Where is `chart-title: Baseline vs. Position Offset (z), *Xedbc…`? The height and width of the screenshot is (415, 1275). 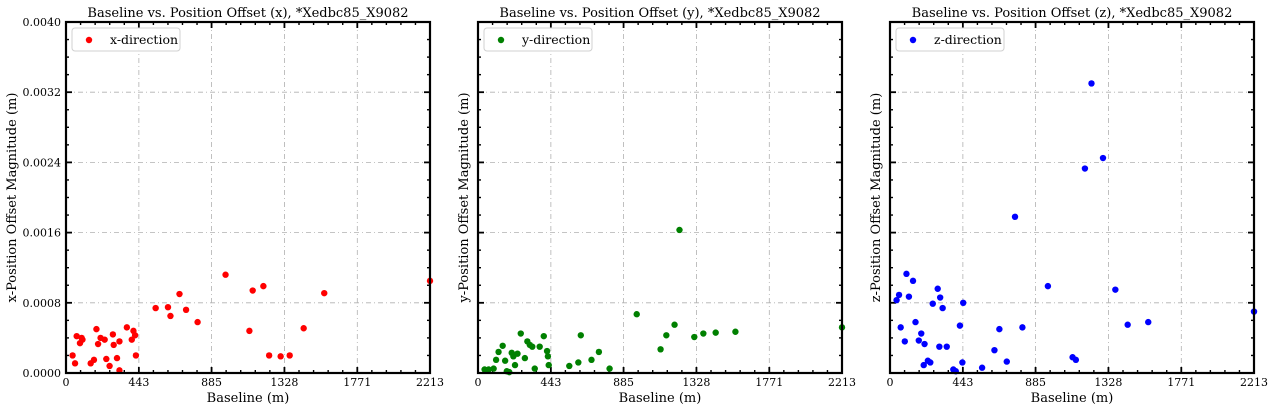
chart-title: Baseline vs. Position Offset (z), *Xedbc… is located at coordinates (1072, 13).